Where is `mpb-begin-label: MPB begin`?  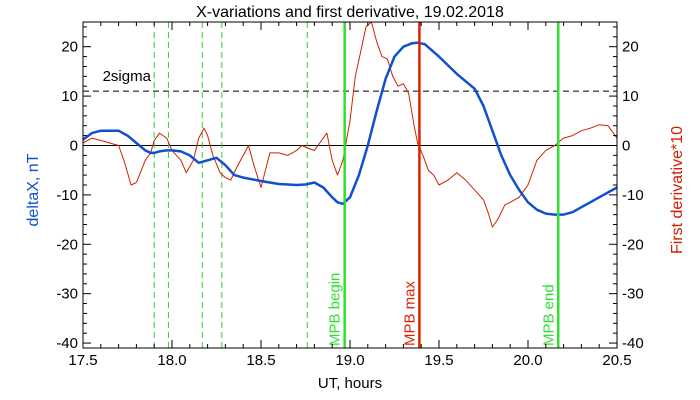
mpb-begin-label: MPB begin is located at coordinates (335, 309).